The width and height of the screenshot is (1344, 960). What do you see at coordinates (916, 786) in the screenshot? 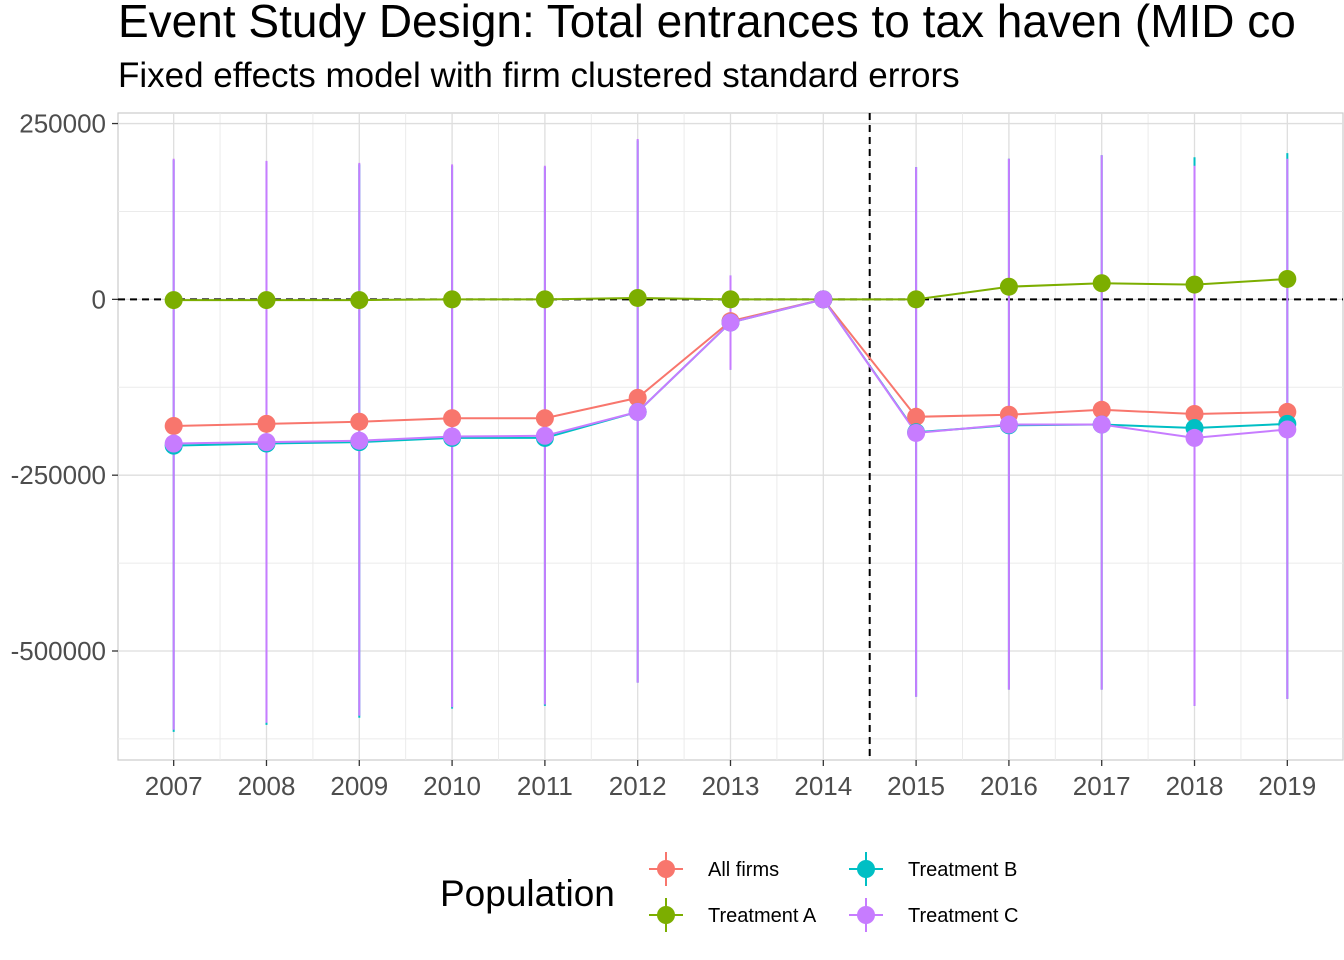
I see `x-tick-label: 2015` at bounding box center [916, 786].